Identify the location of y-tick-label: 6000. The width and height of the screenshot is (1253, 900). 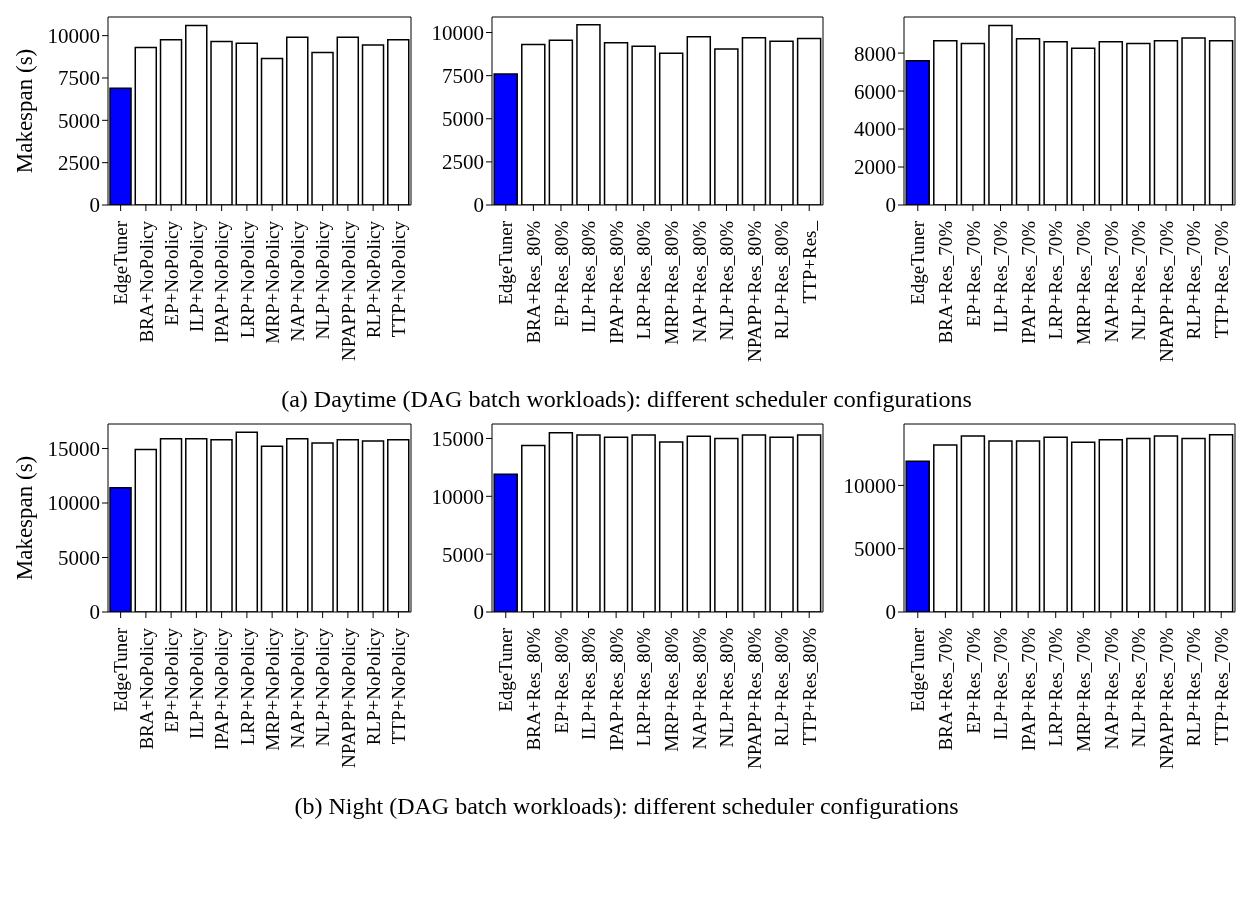
(875, 91).